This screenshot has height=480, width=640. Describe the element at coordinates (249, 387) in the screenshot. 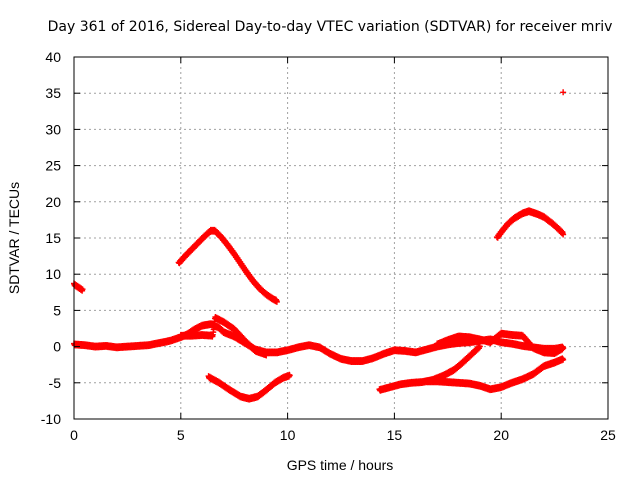

I see `series-track-lower-dip` at that location.